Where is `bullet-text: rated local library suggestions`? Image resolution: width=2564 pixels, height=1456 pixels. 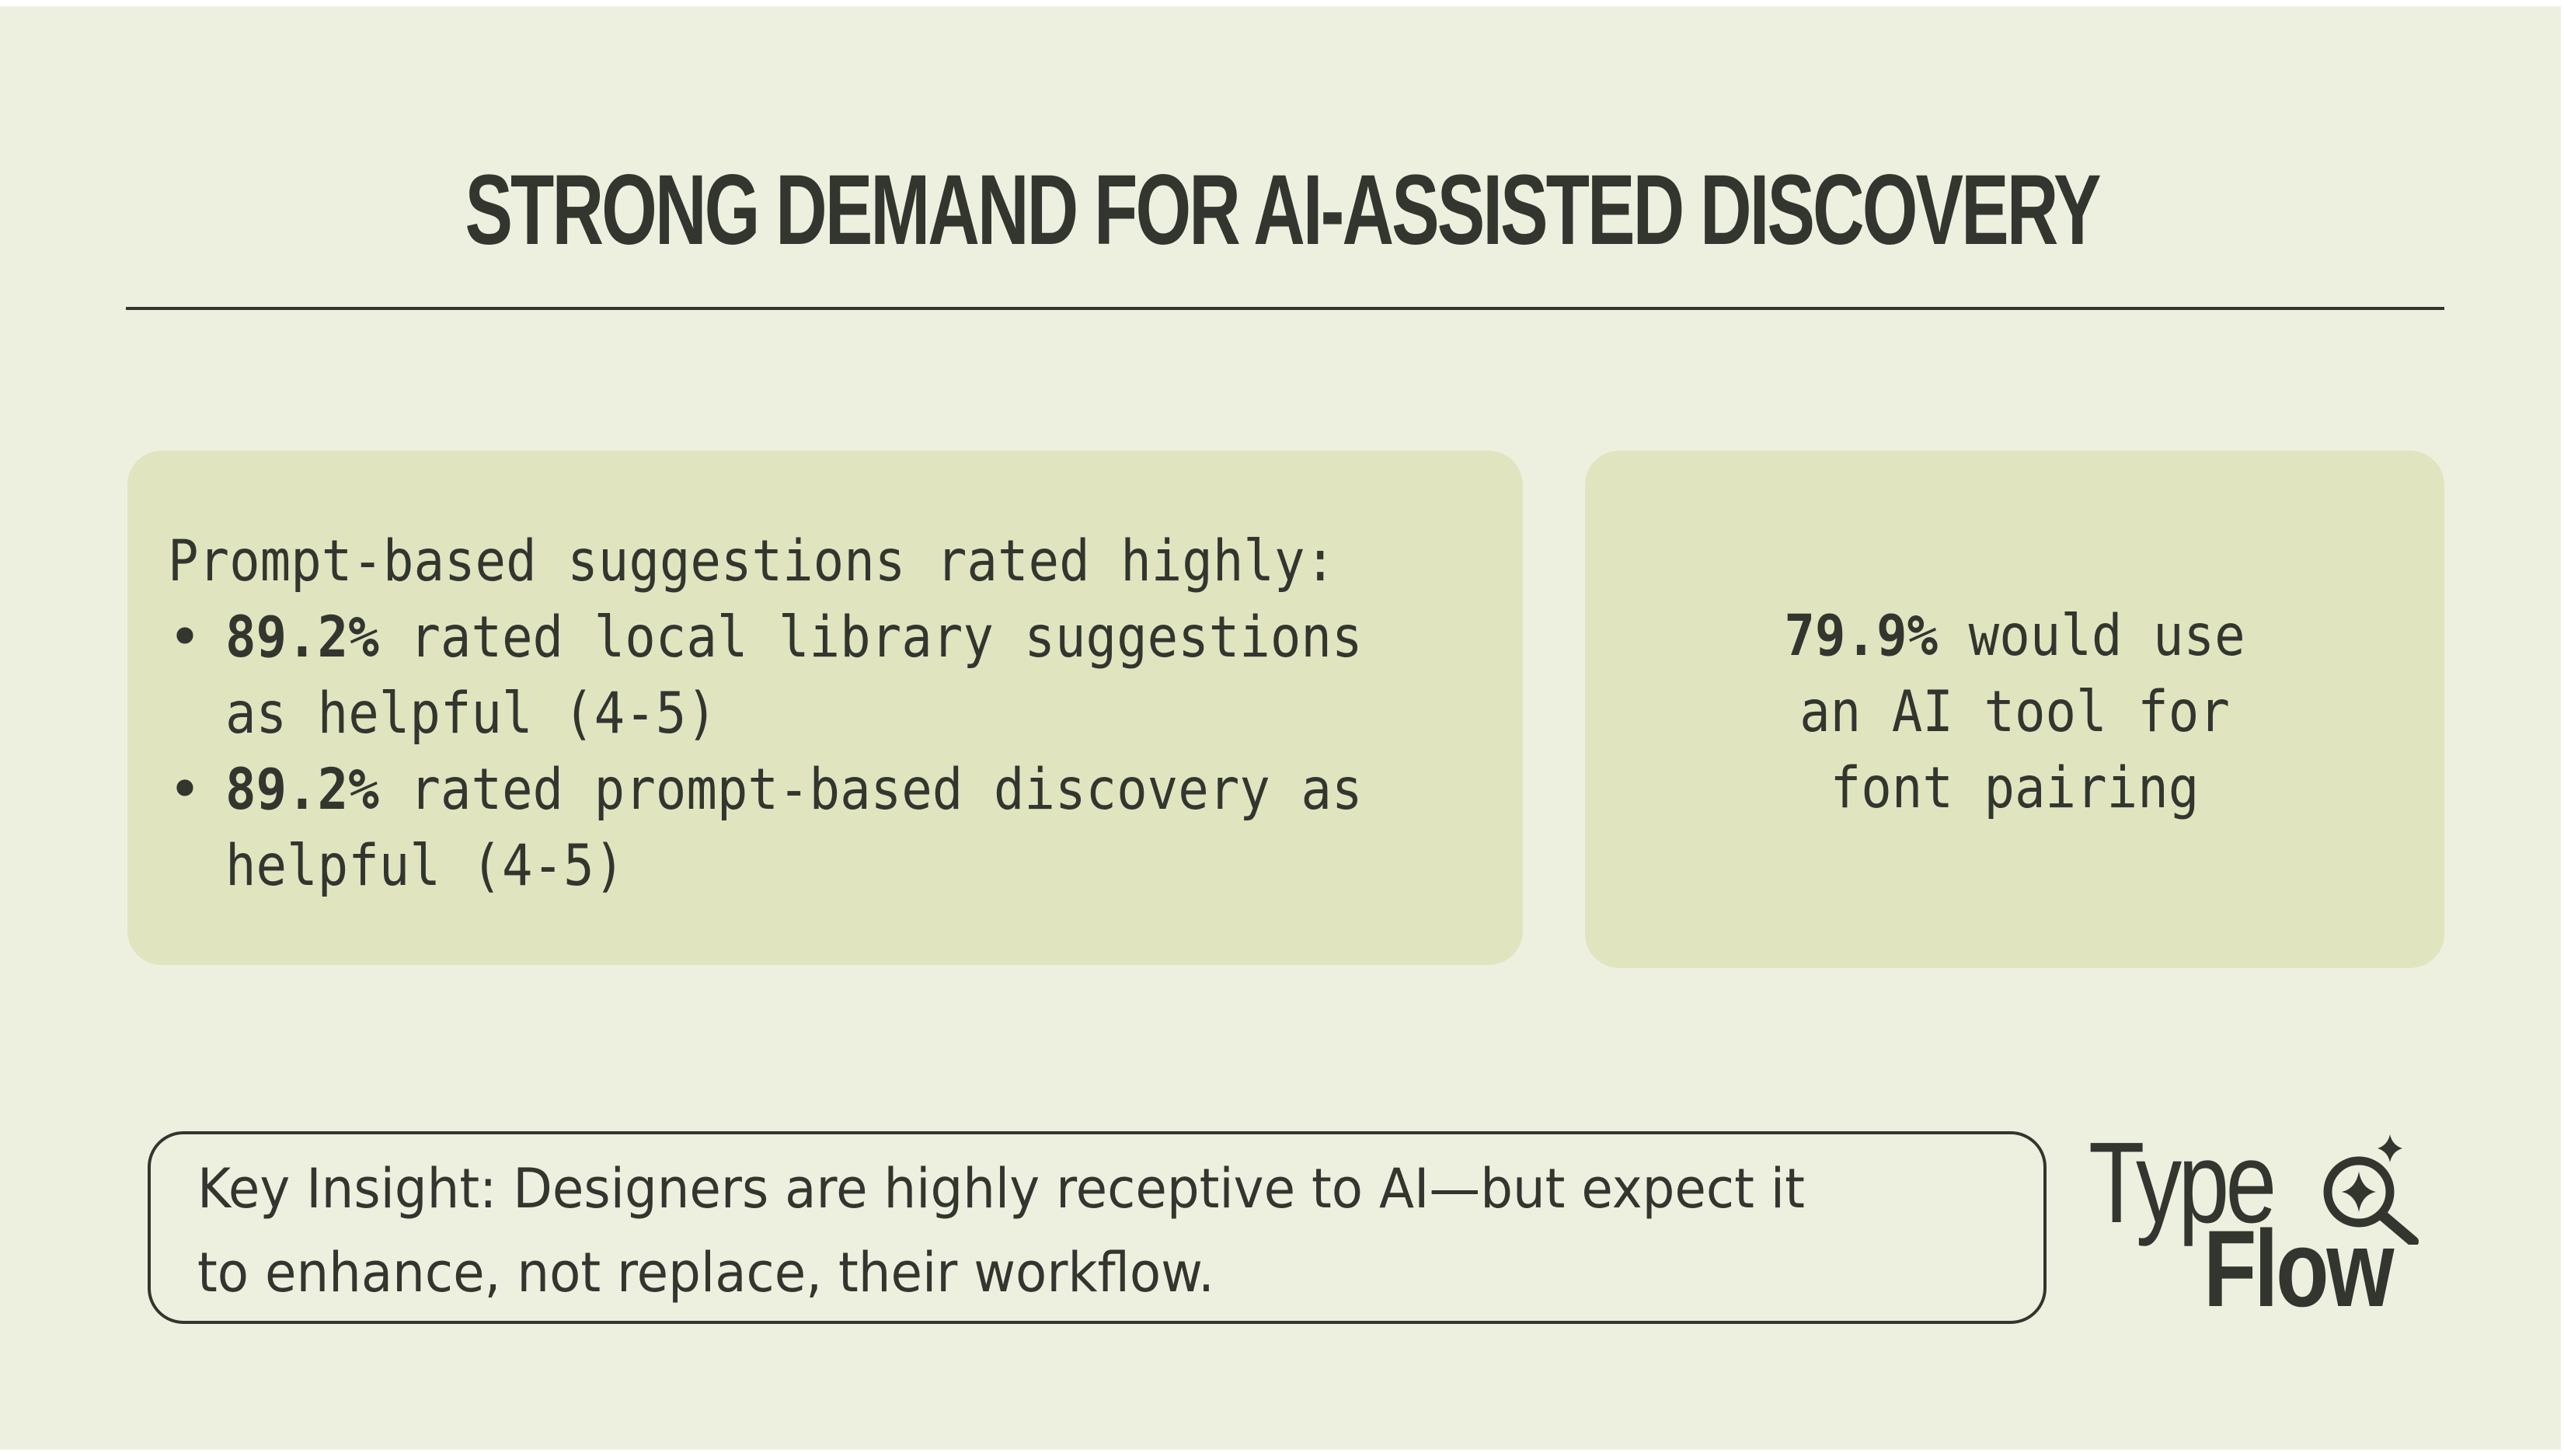
bullet-text: rated local library suggestions is located at coordinates (871, 638).